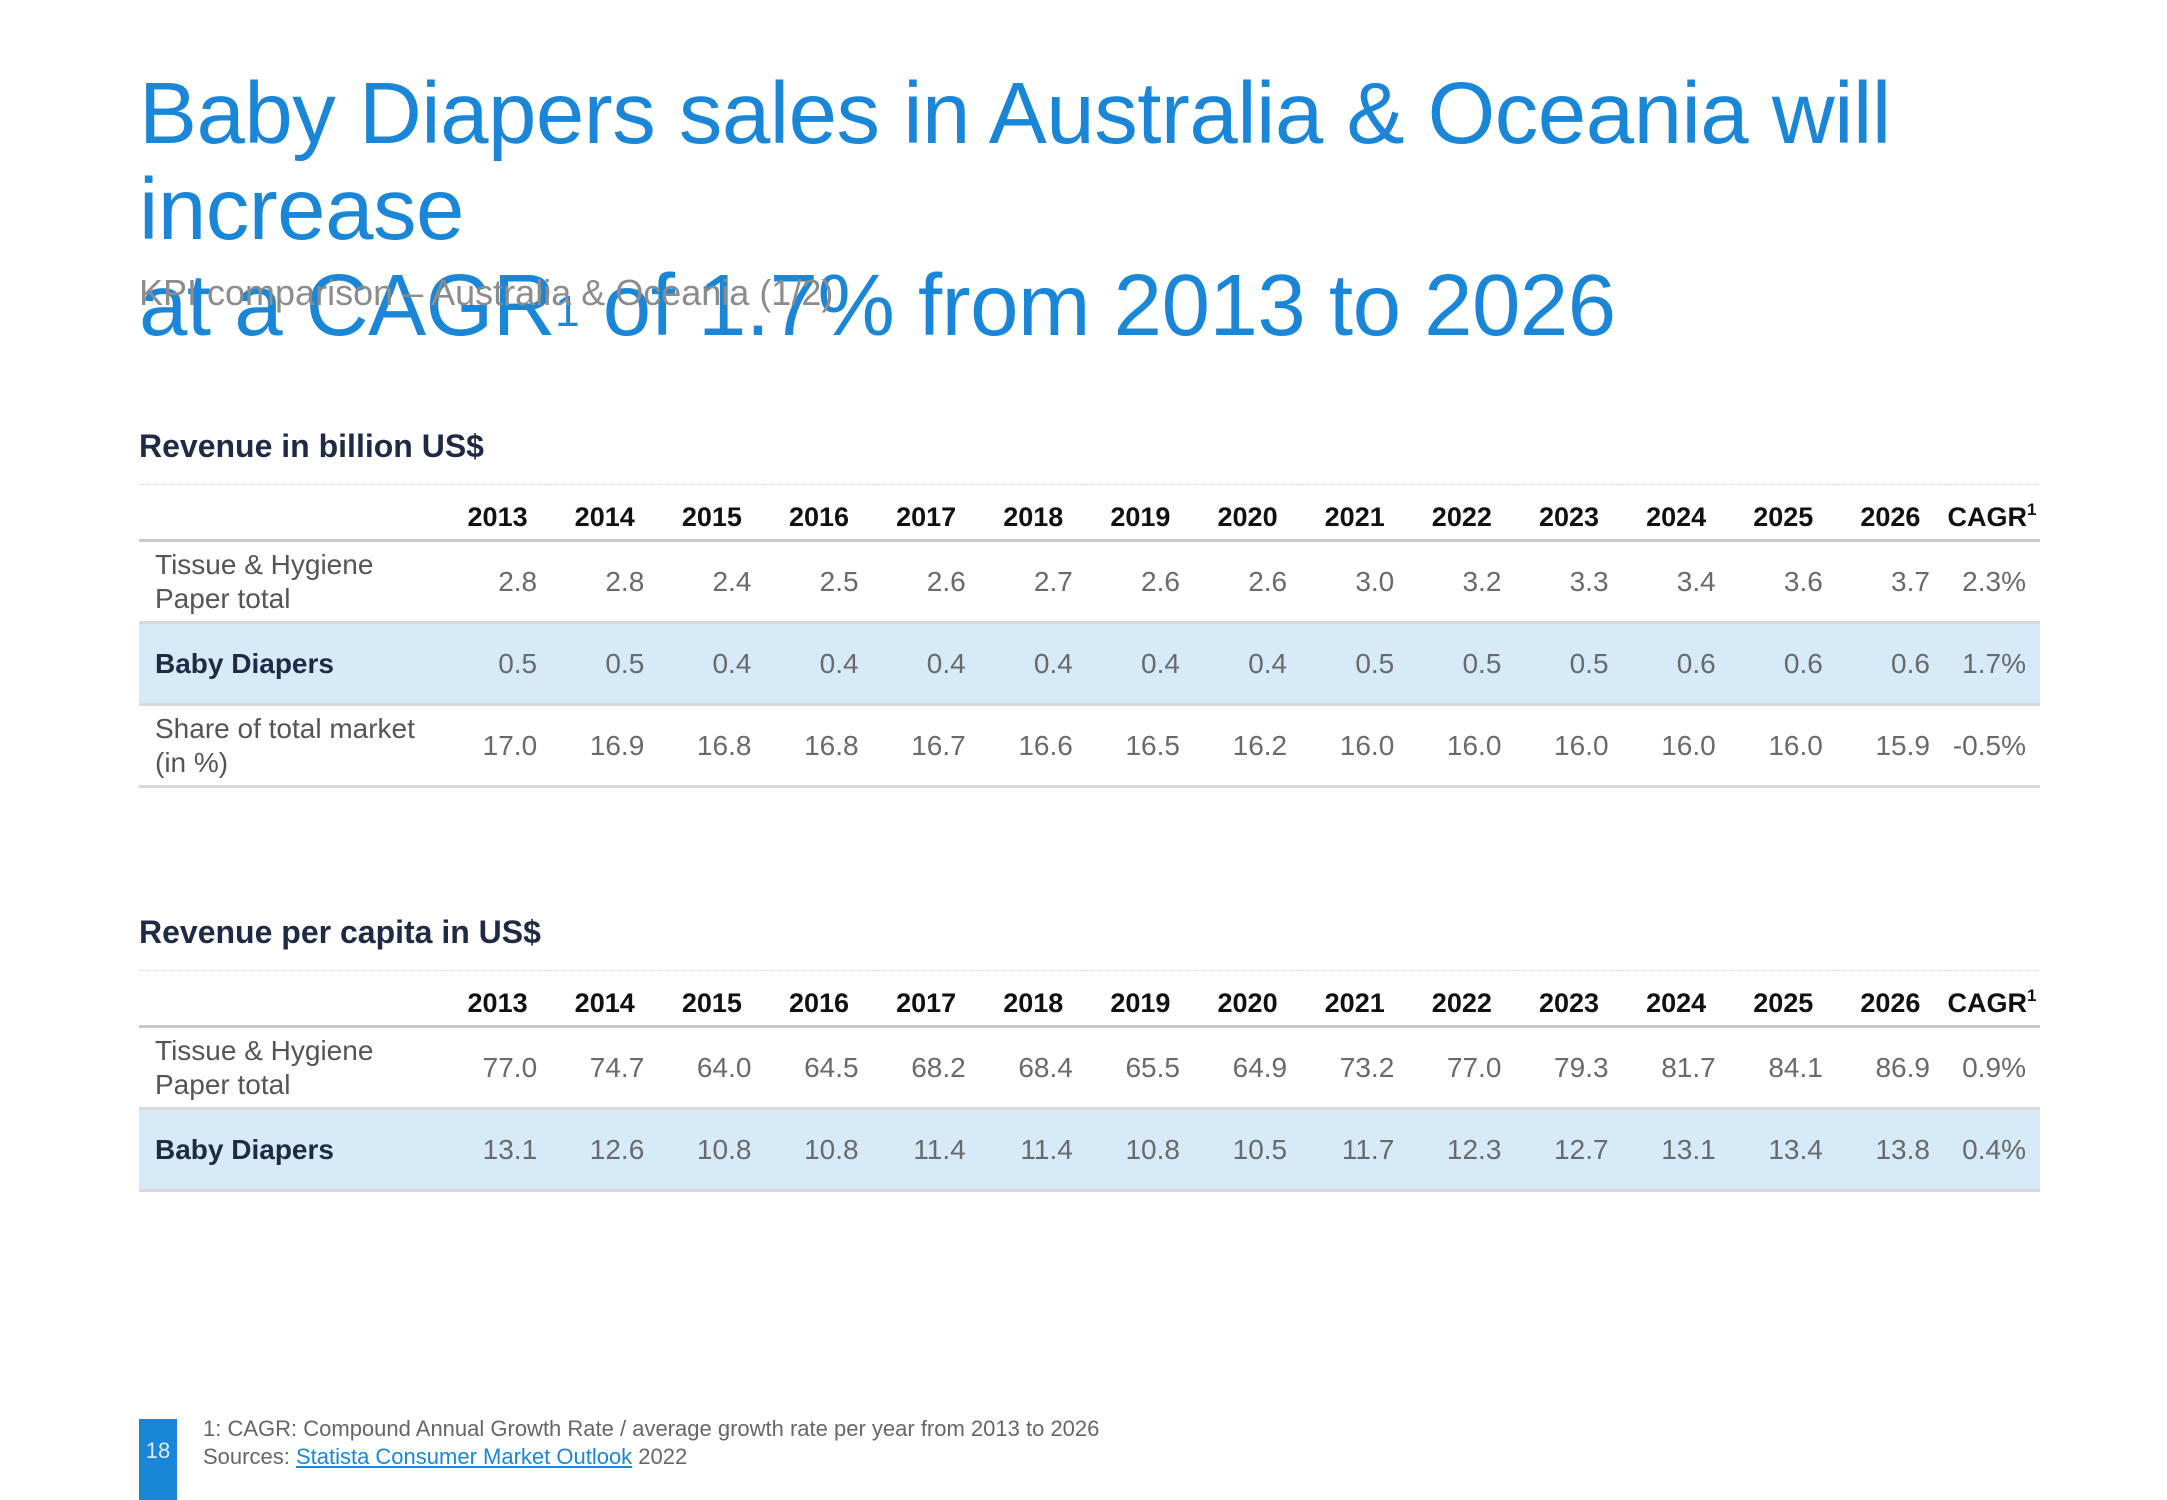 Image resolution: width=2167 pixels, height=1500 pixels. What do you see at coordinates (1140, 514) in the screenshot?
I see `column-header-year: 2019` at bounding box center [1140, 514].